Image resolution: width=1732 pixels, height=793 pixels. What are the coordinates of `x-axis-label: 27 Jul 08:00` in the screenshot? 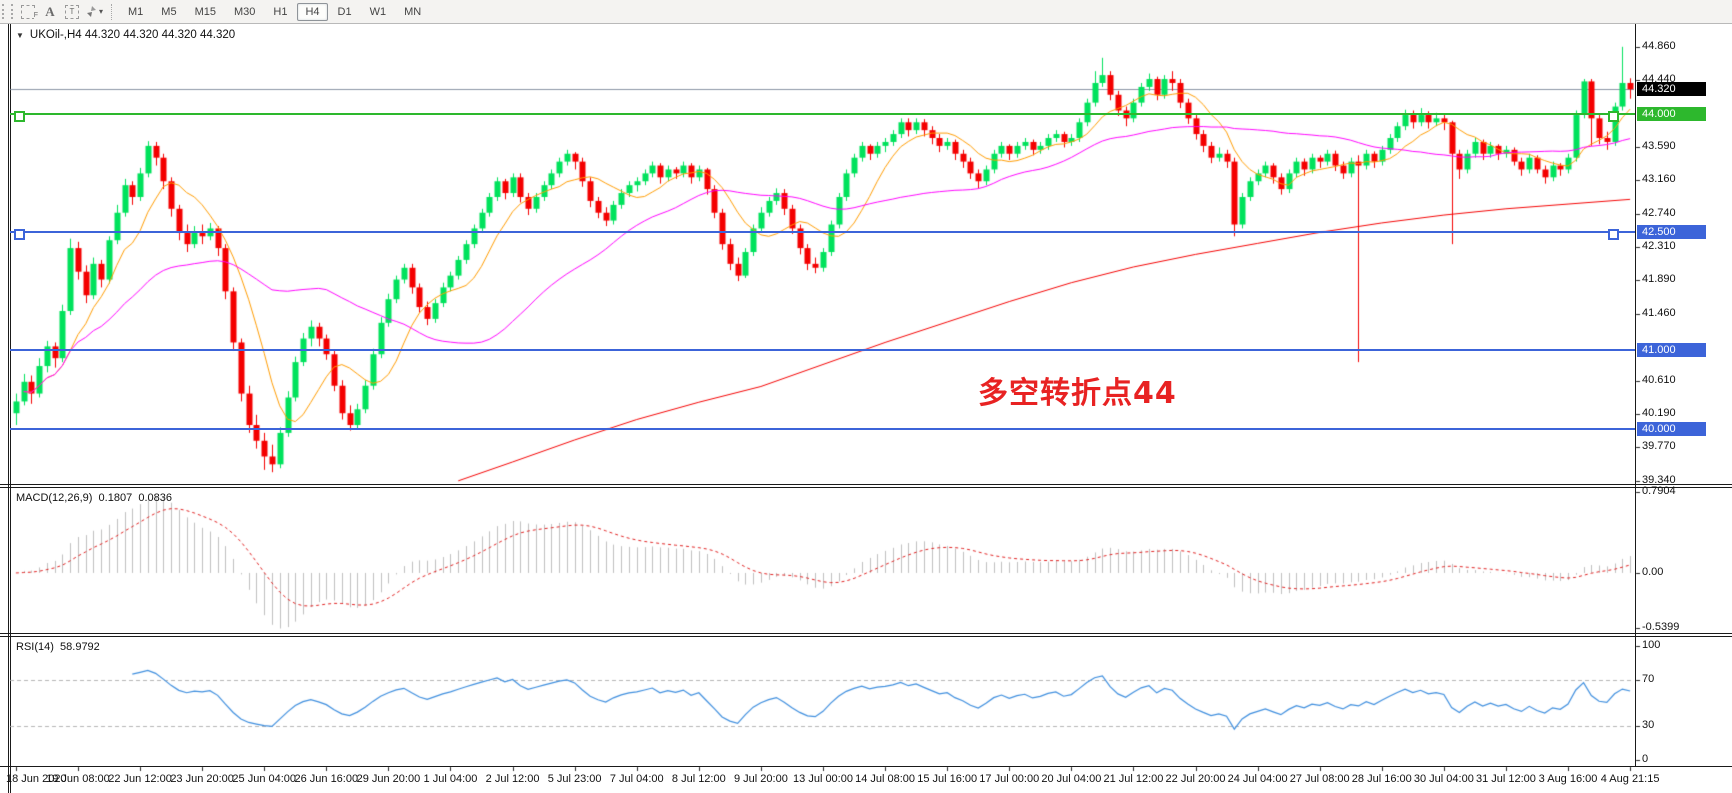 It's located at (1319, 779).